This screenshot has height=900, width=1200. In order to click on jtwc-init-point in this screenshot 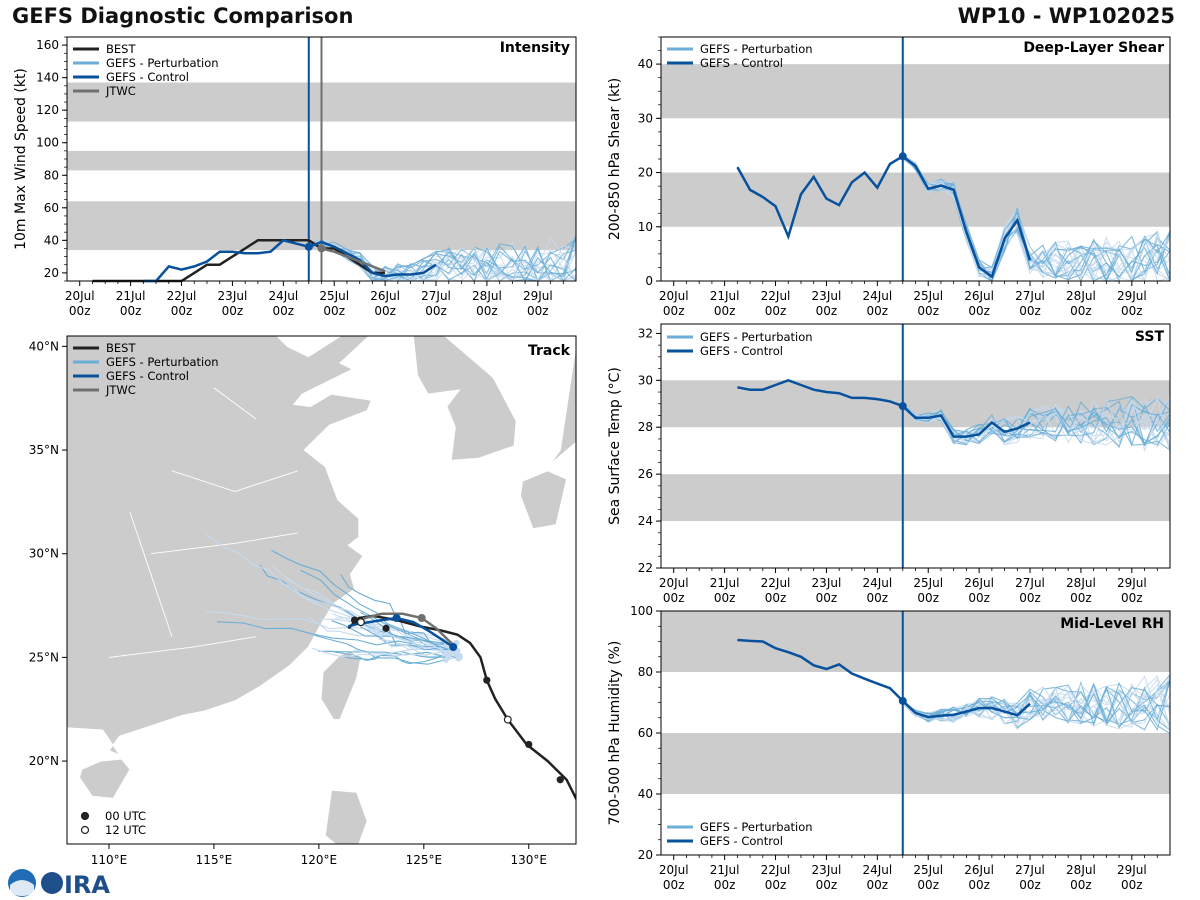, I will do `click(321, 248)`.